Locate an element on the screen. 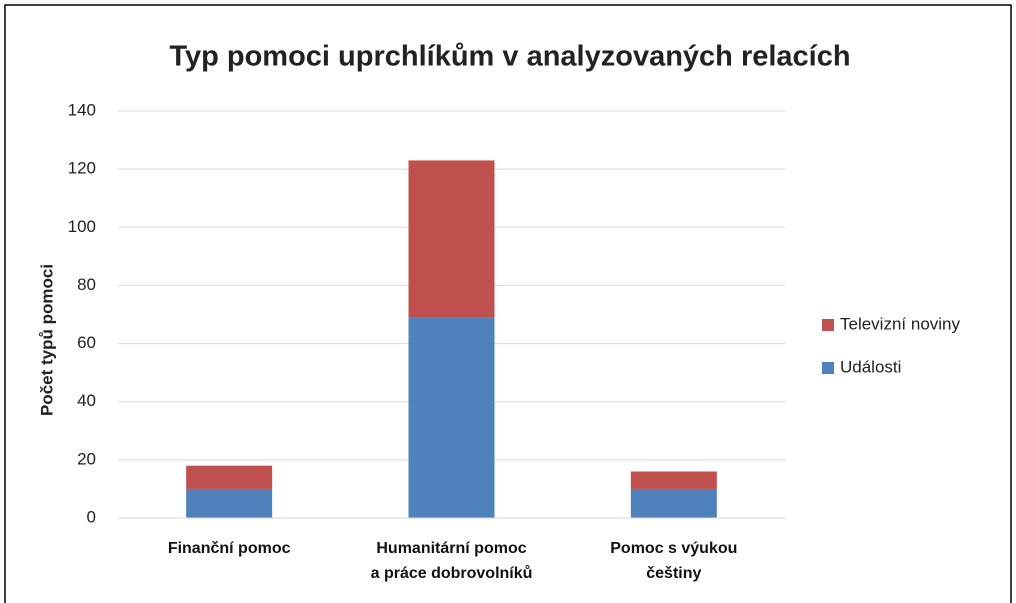 This screenshot has width=1016, height=603. y-tick-label: 20 is located at coordinates (86, 458).